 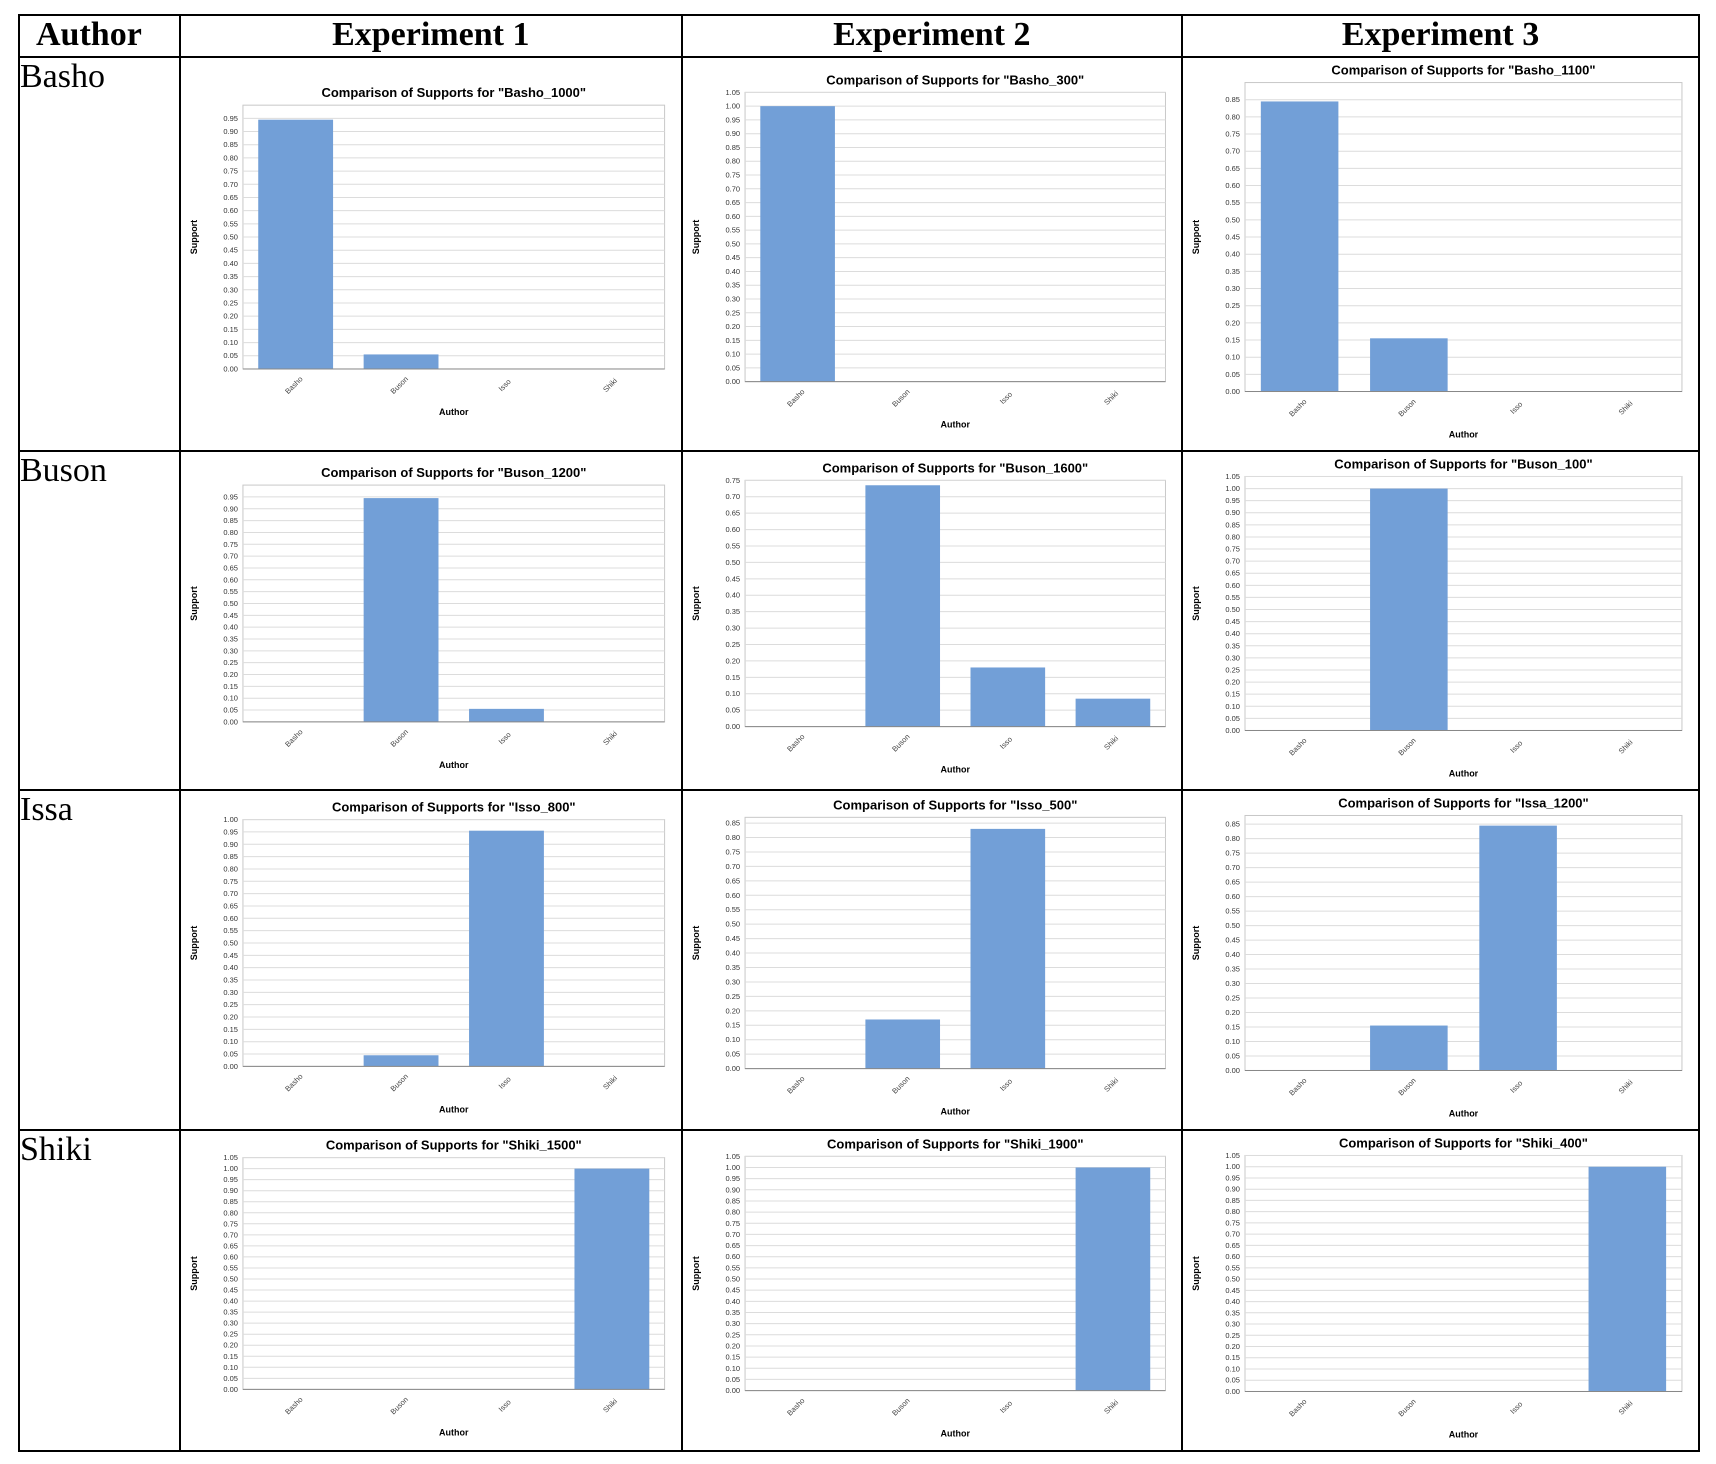 I want to click on experiment-2-header: Experiment 2, so click(x=932, y=36).